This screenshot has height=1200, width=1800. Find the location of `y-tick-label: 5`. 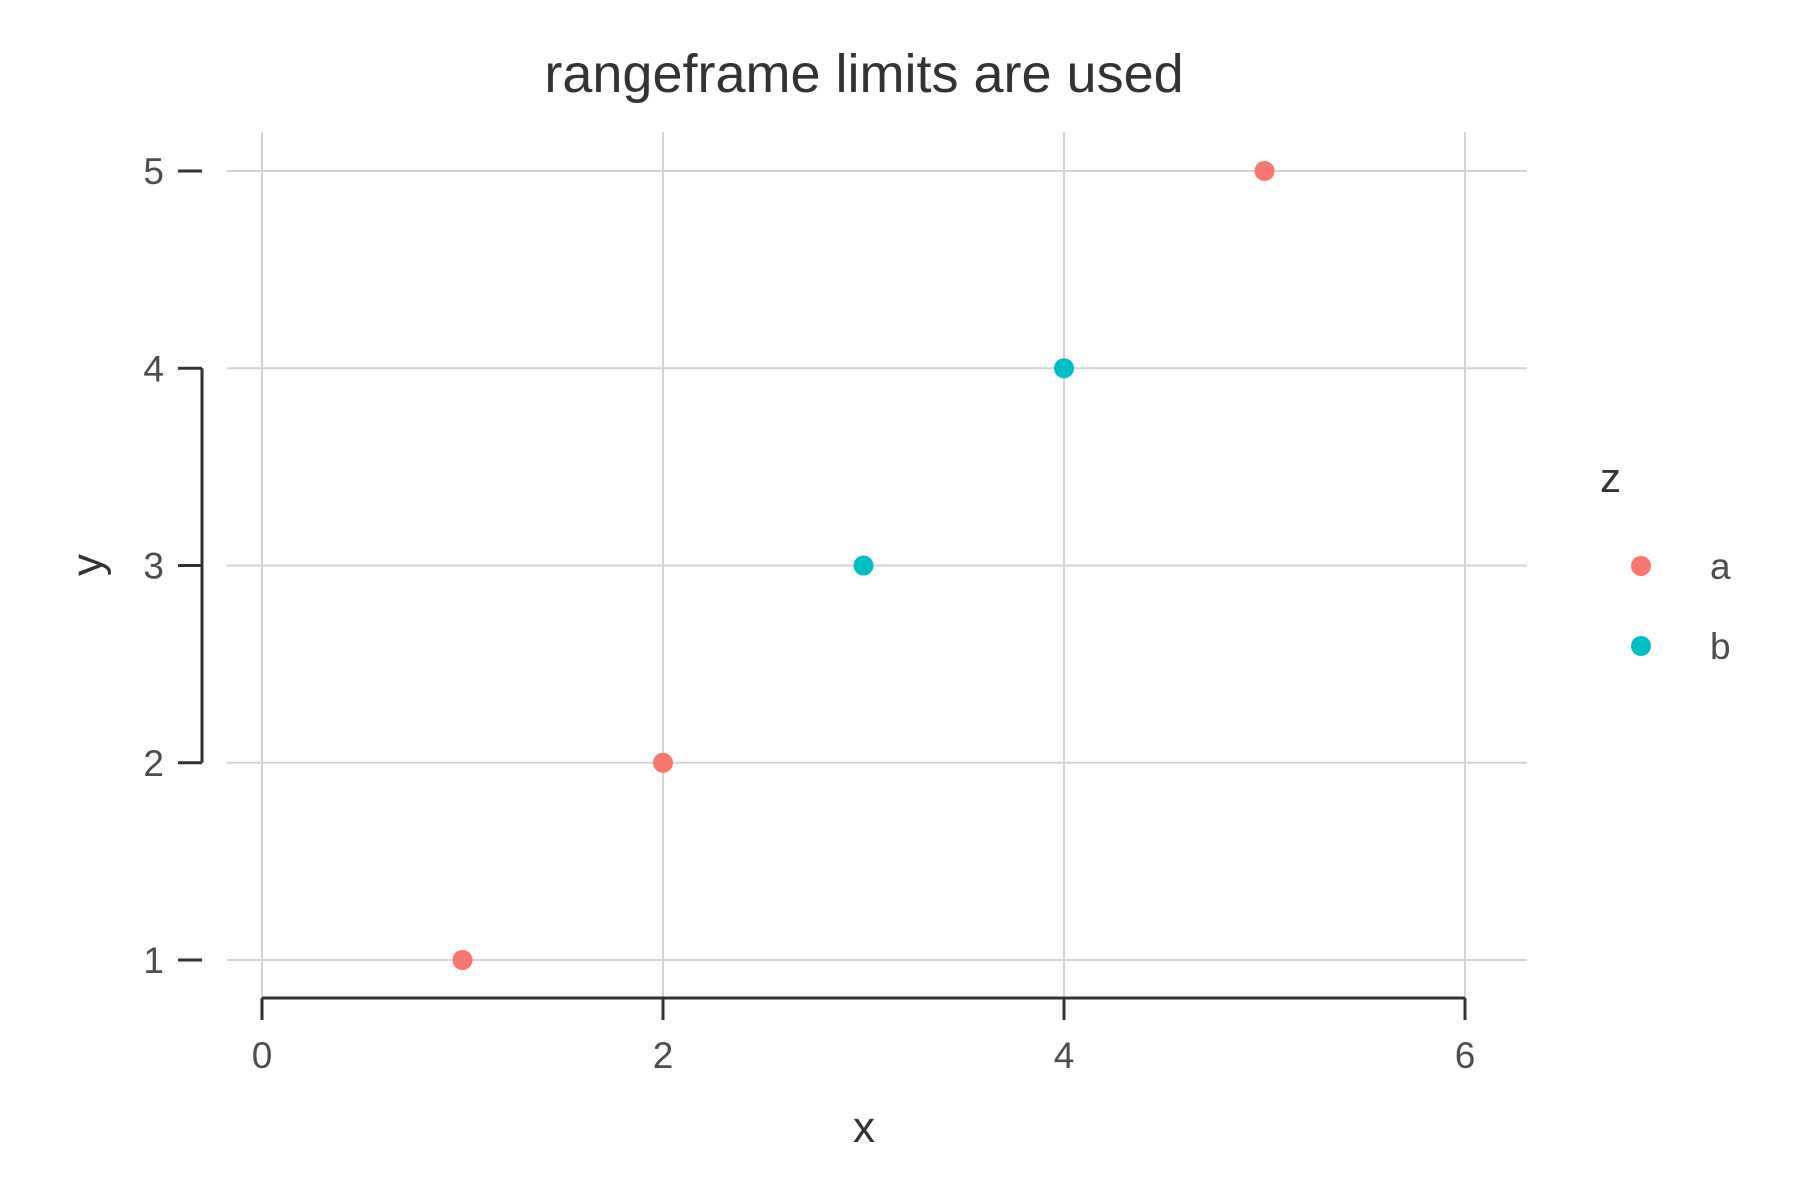

y-tick-label: 5 is located at coordinates (153, 171).